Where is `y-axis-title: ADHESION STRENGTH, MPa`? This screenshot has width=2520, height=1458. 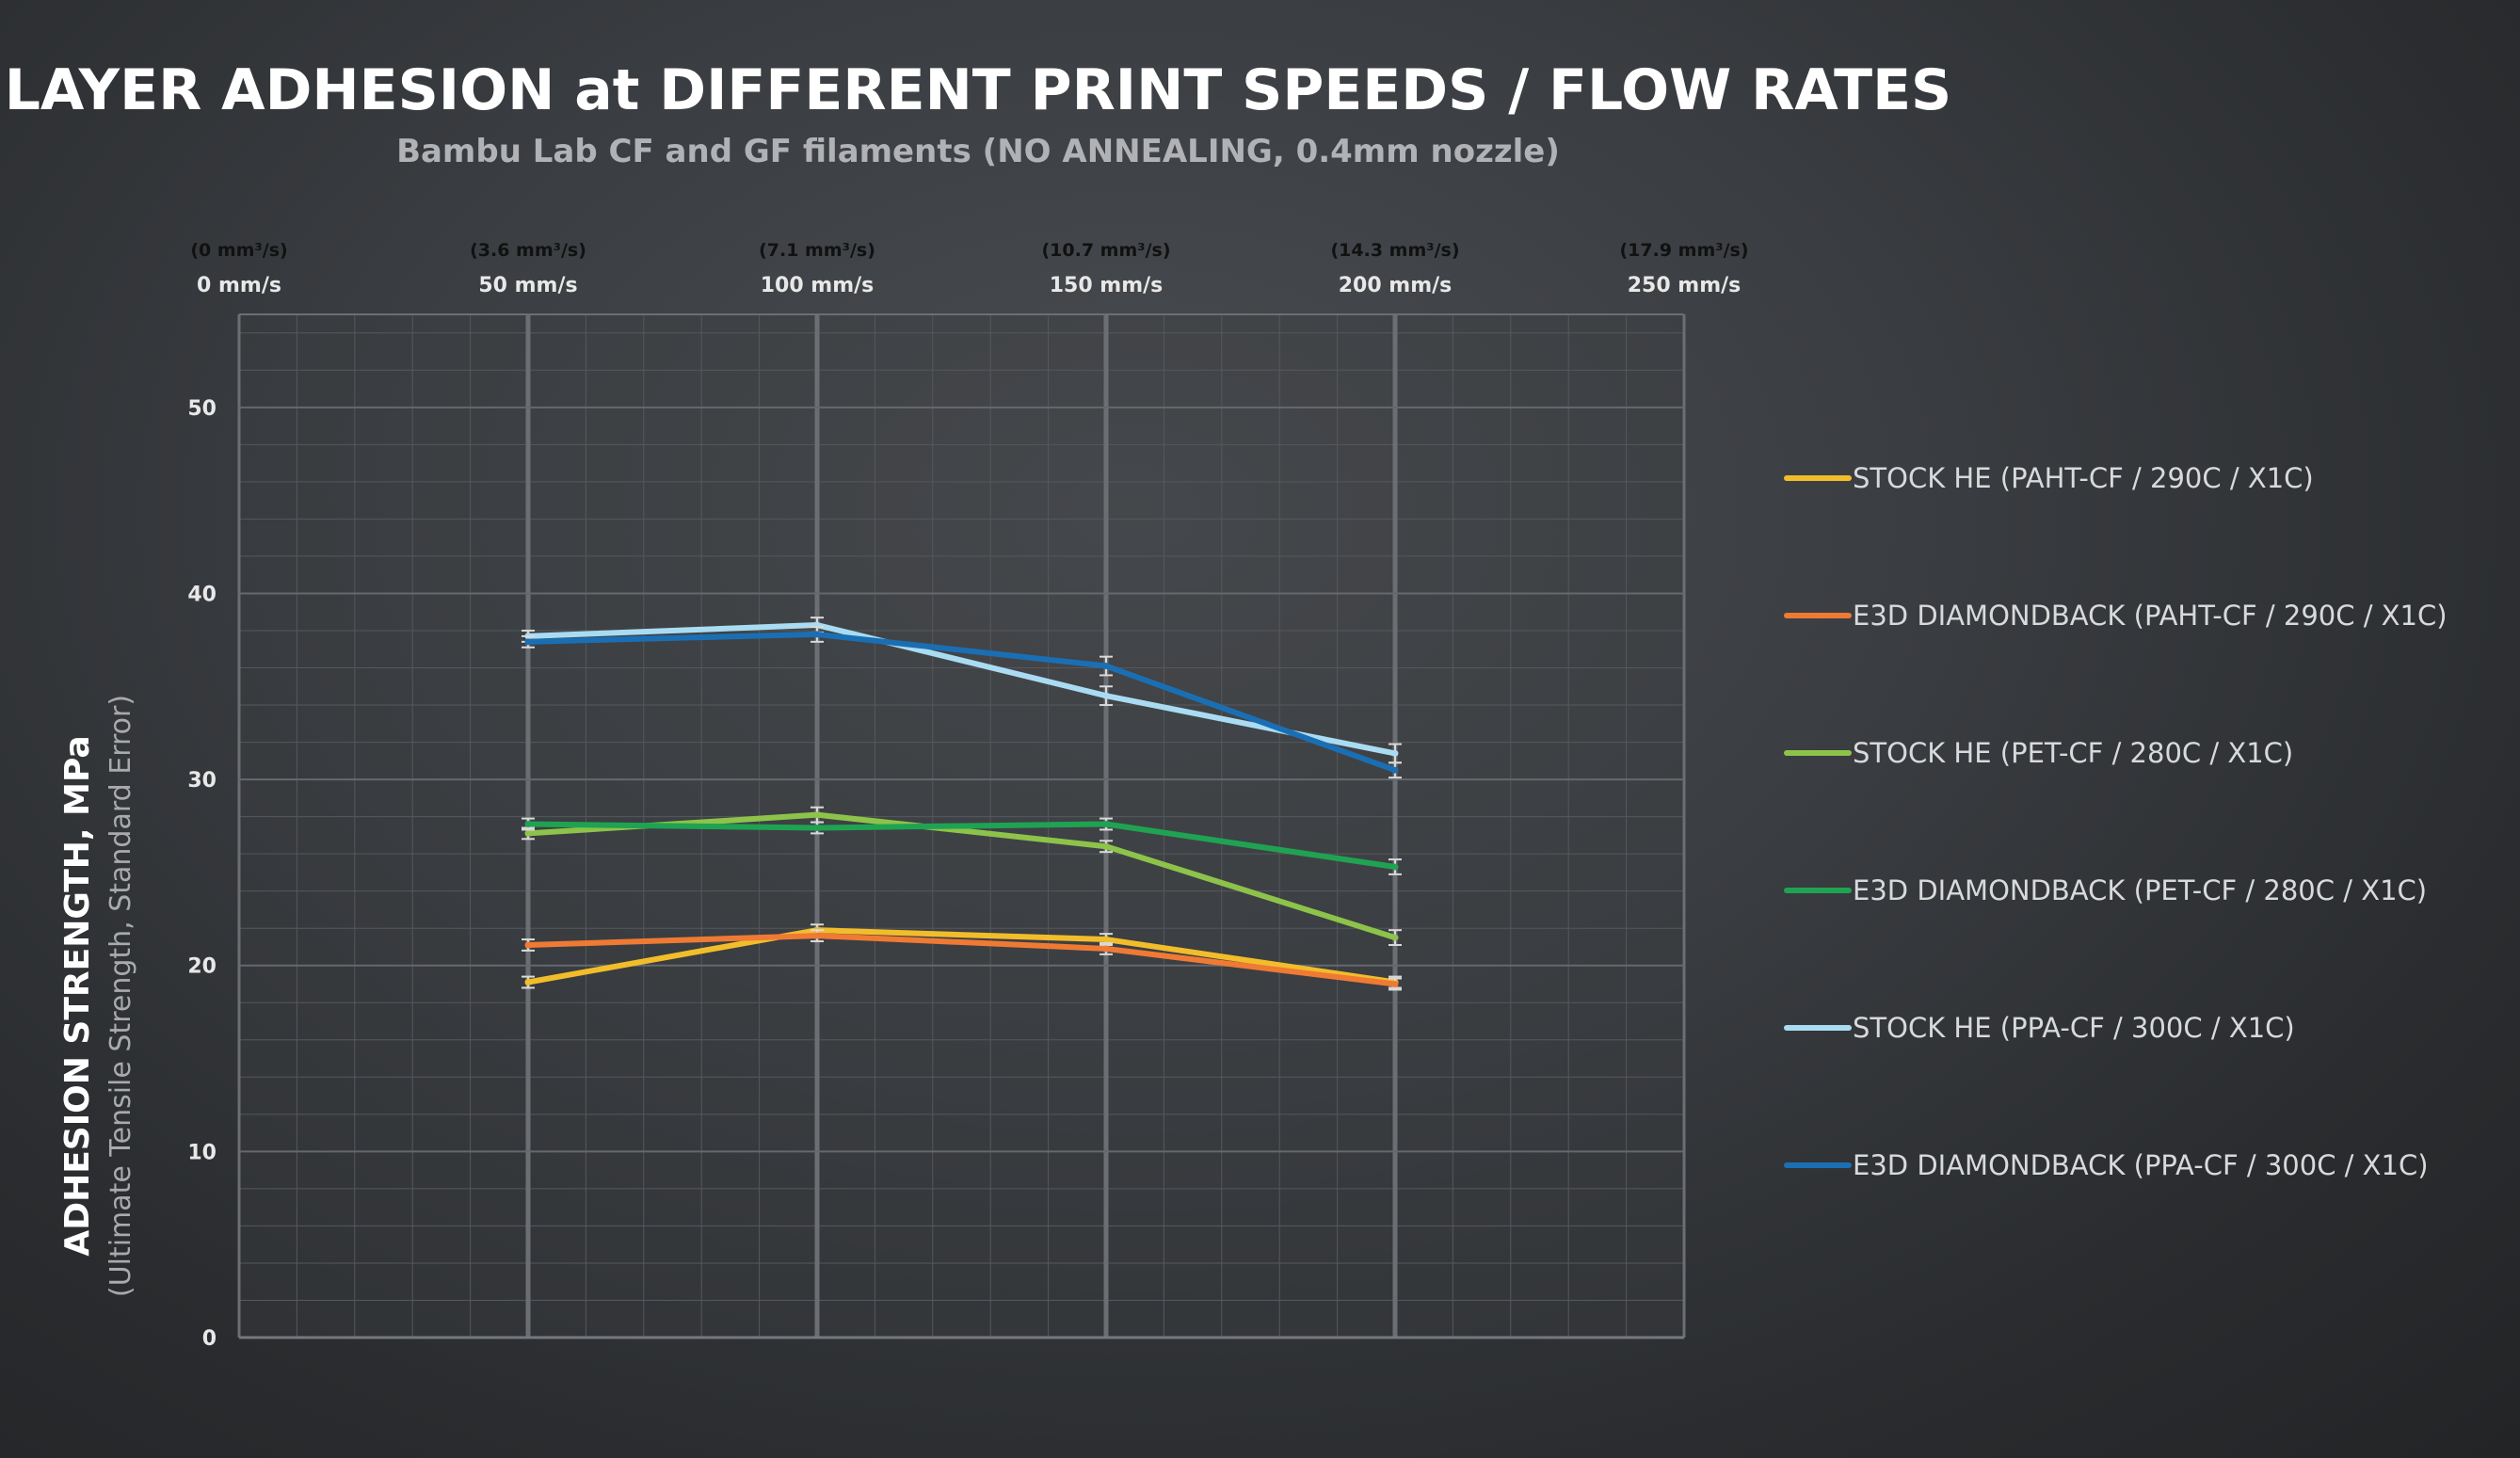 y-axis-title: ADHESION STRENGTH, MPa is located at coordinates (77, 995).